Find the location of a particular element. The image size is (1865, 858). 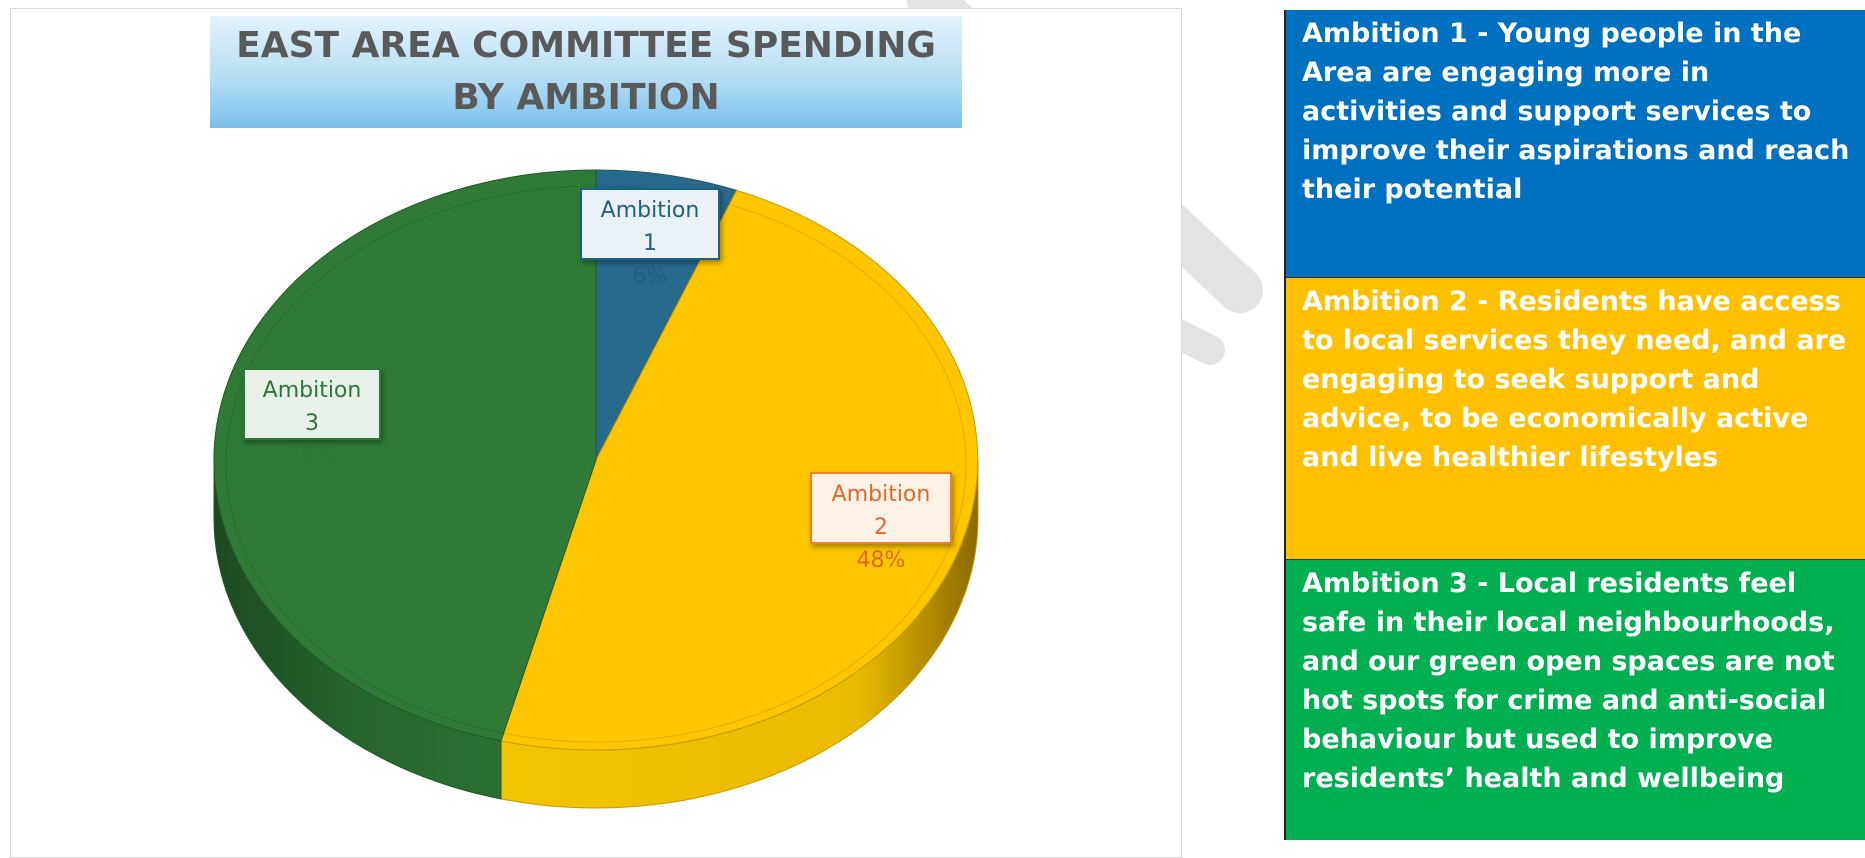

data-label-ambition-1-value: 6% is located at coordinates (650, 276).